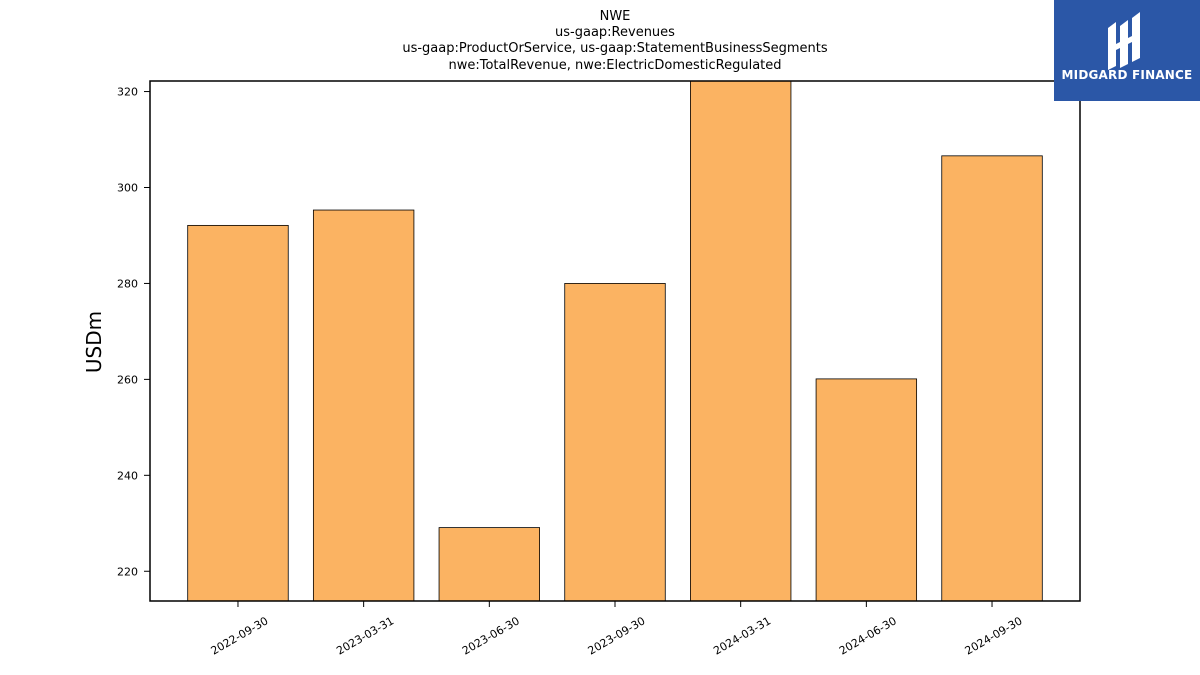 The image size is (1200, 675). What do you see at coordinates (994, 635) in the screenshot?
I see `x-tick-label: 2024-09-30` at bounding box center [994, 635].